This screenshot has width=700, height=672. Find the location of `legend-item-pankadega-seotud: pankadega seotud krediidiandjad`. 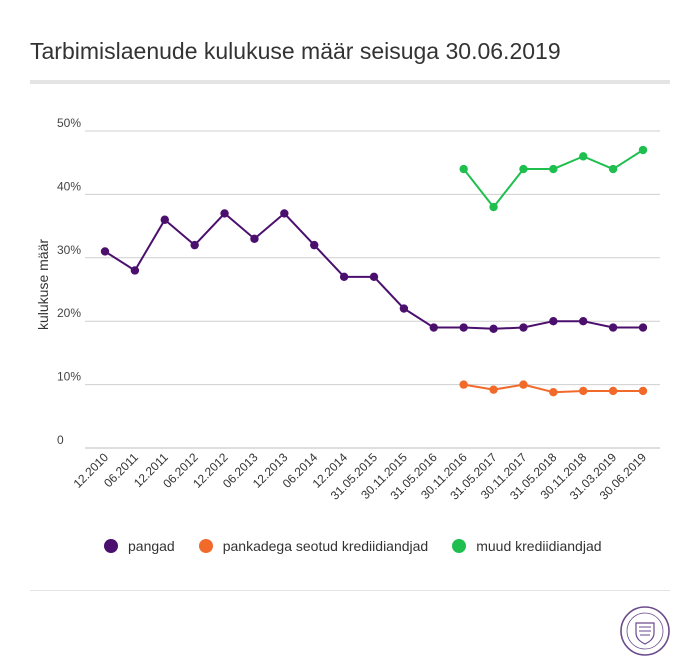

legend-item-pankadega-seotud: pankadega seotud krediidiandjad is located at coordinates (313, 546).